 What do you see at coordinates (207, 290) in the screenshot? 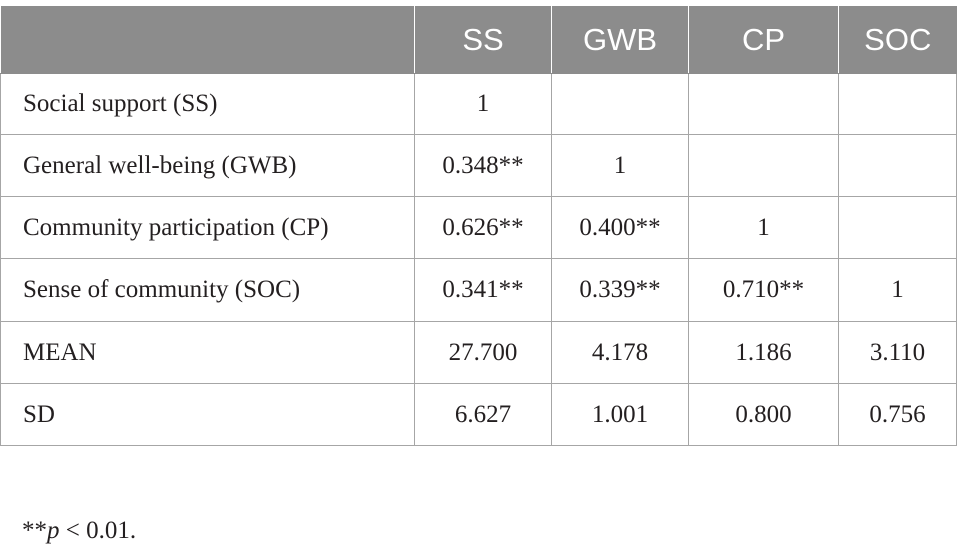
I see `row-label: Sense of community (SOC)` at bounding box center [207, 290].